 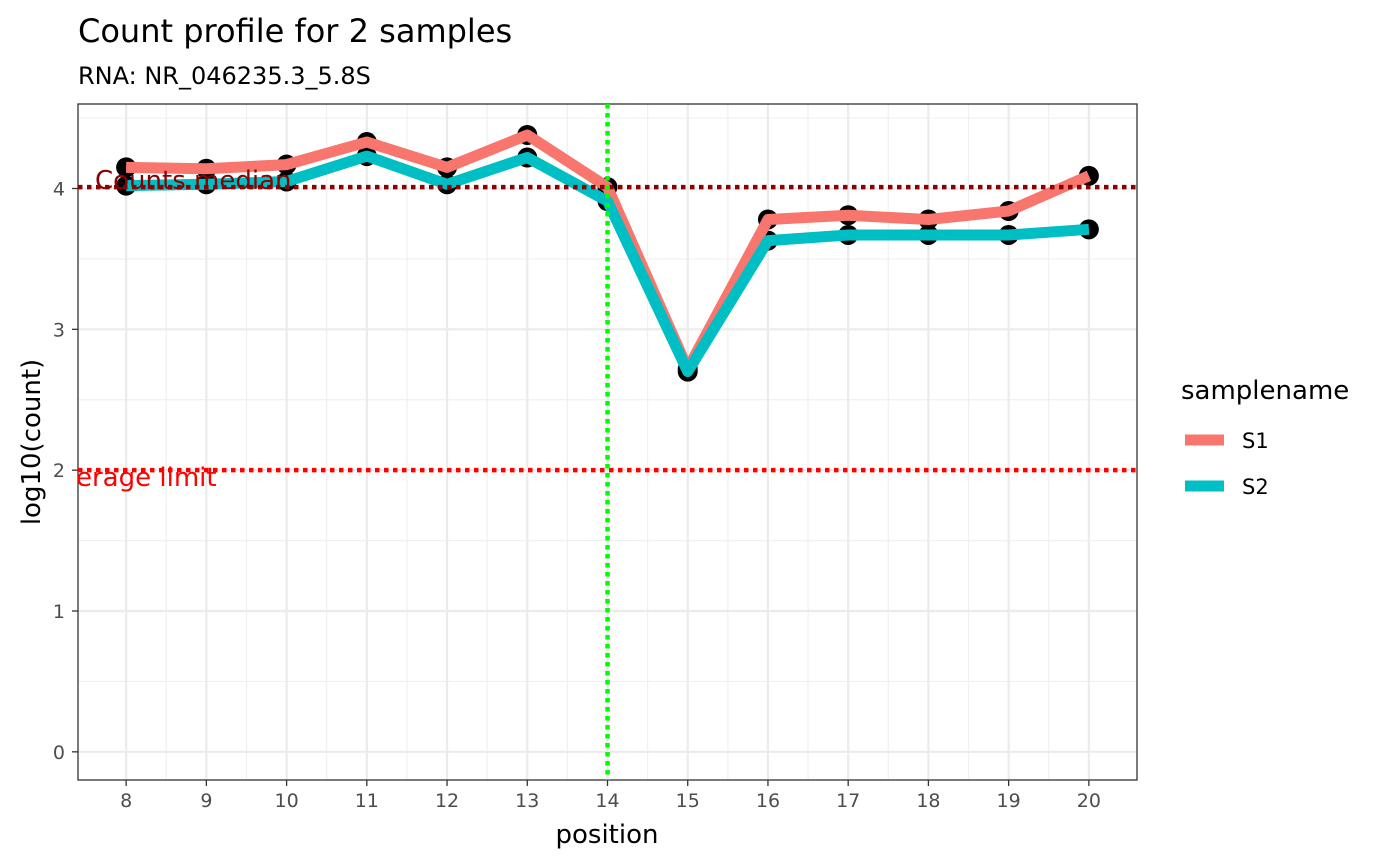 What do you see at coordinates (1255, 487) in the screenshot?
I see `legend-label-s2: S2` at bounding box center [1255, 487].